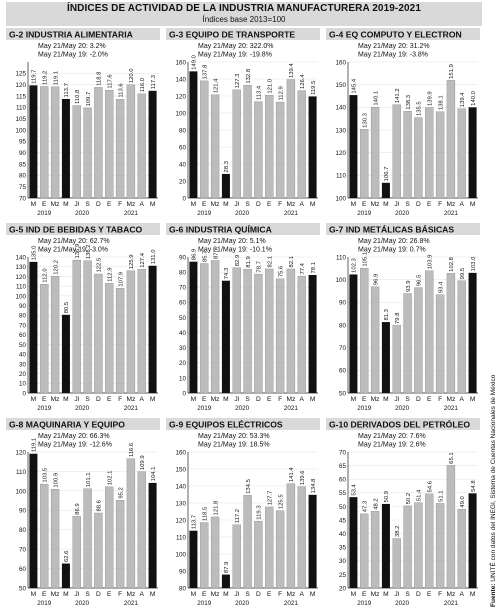  Describe the element at coordinates (143, 84) in the screenshot. I see `bar-value-label: 116.0` at that location.